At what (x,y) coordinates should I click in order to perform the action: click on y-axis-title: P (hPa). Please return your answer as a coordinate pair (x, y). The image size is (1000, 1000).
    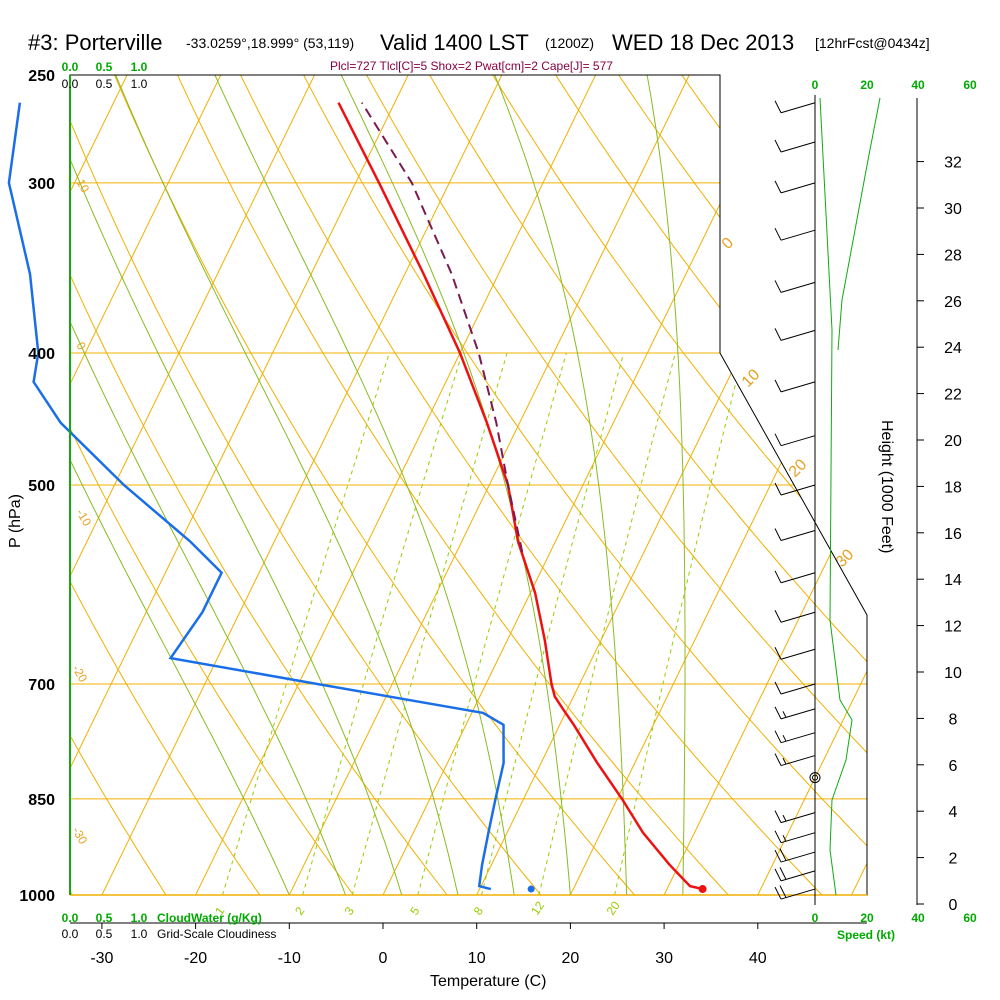
    Looking at the image, I should click on (15, 521).